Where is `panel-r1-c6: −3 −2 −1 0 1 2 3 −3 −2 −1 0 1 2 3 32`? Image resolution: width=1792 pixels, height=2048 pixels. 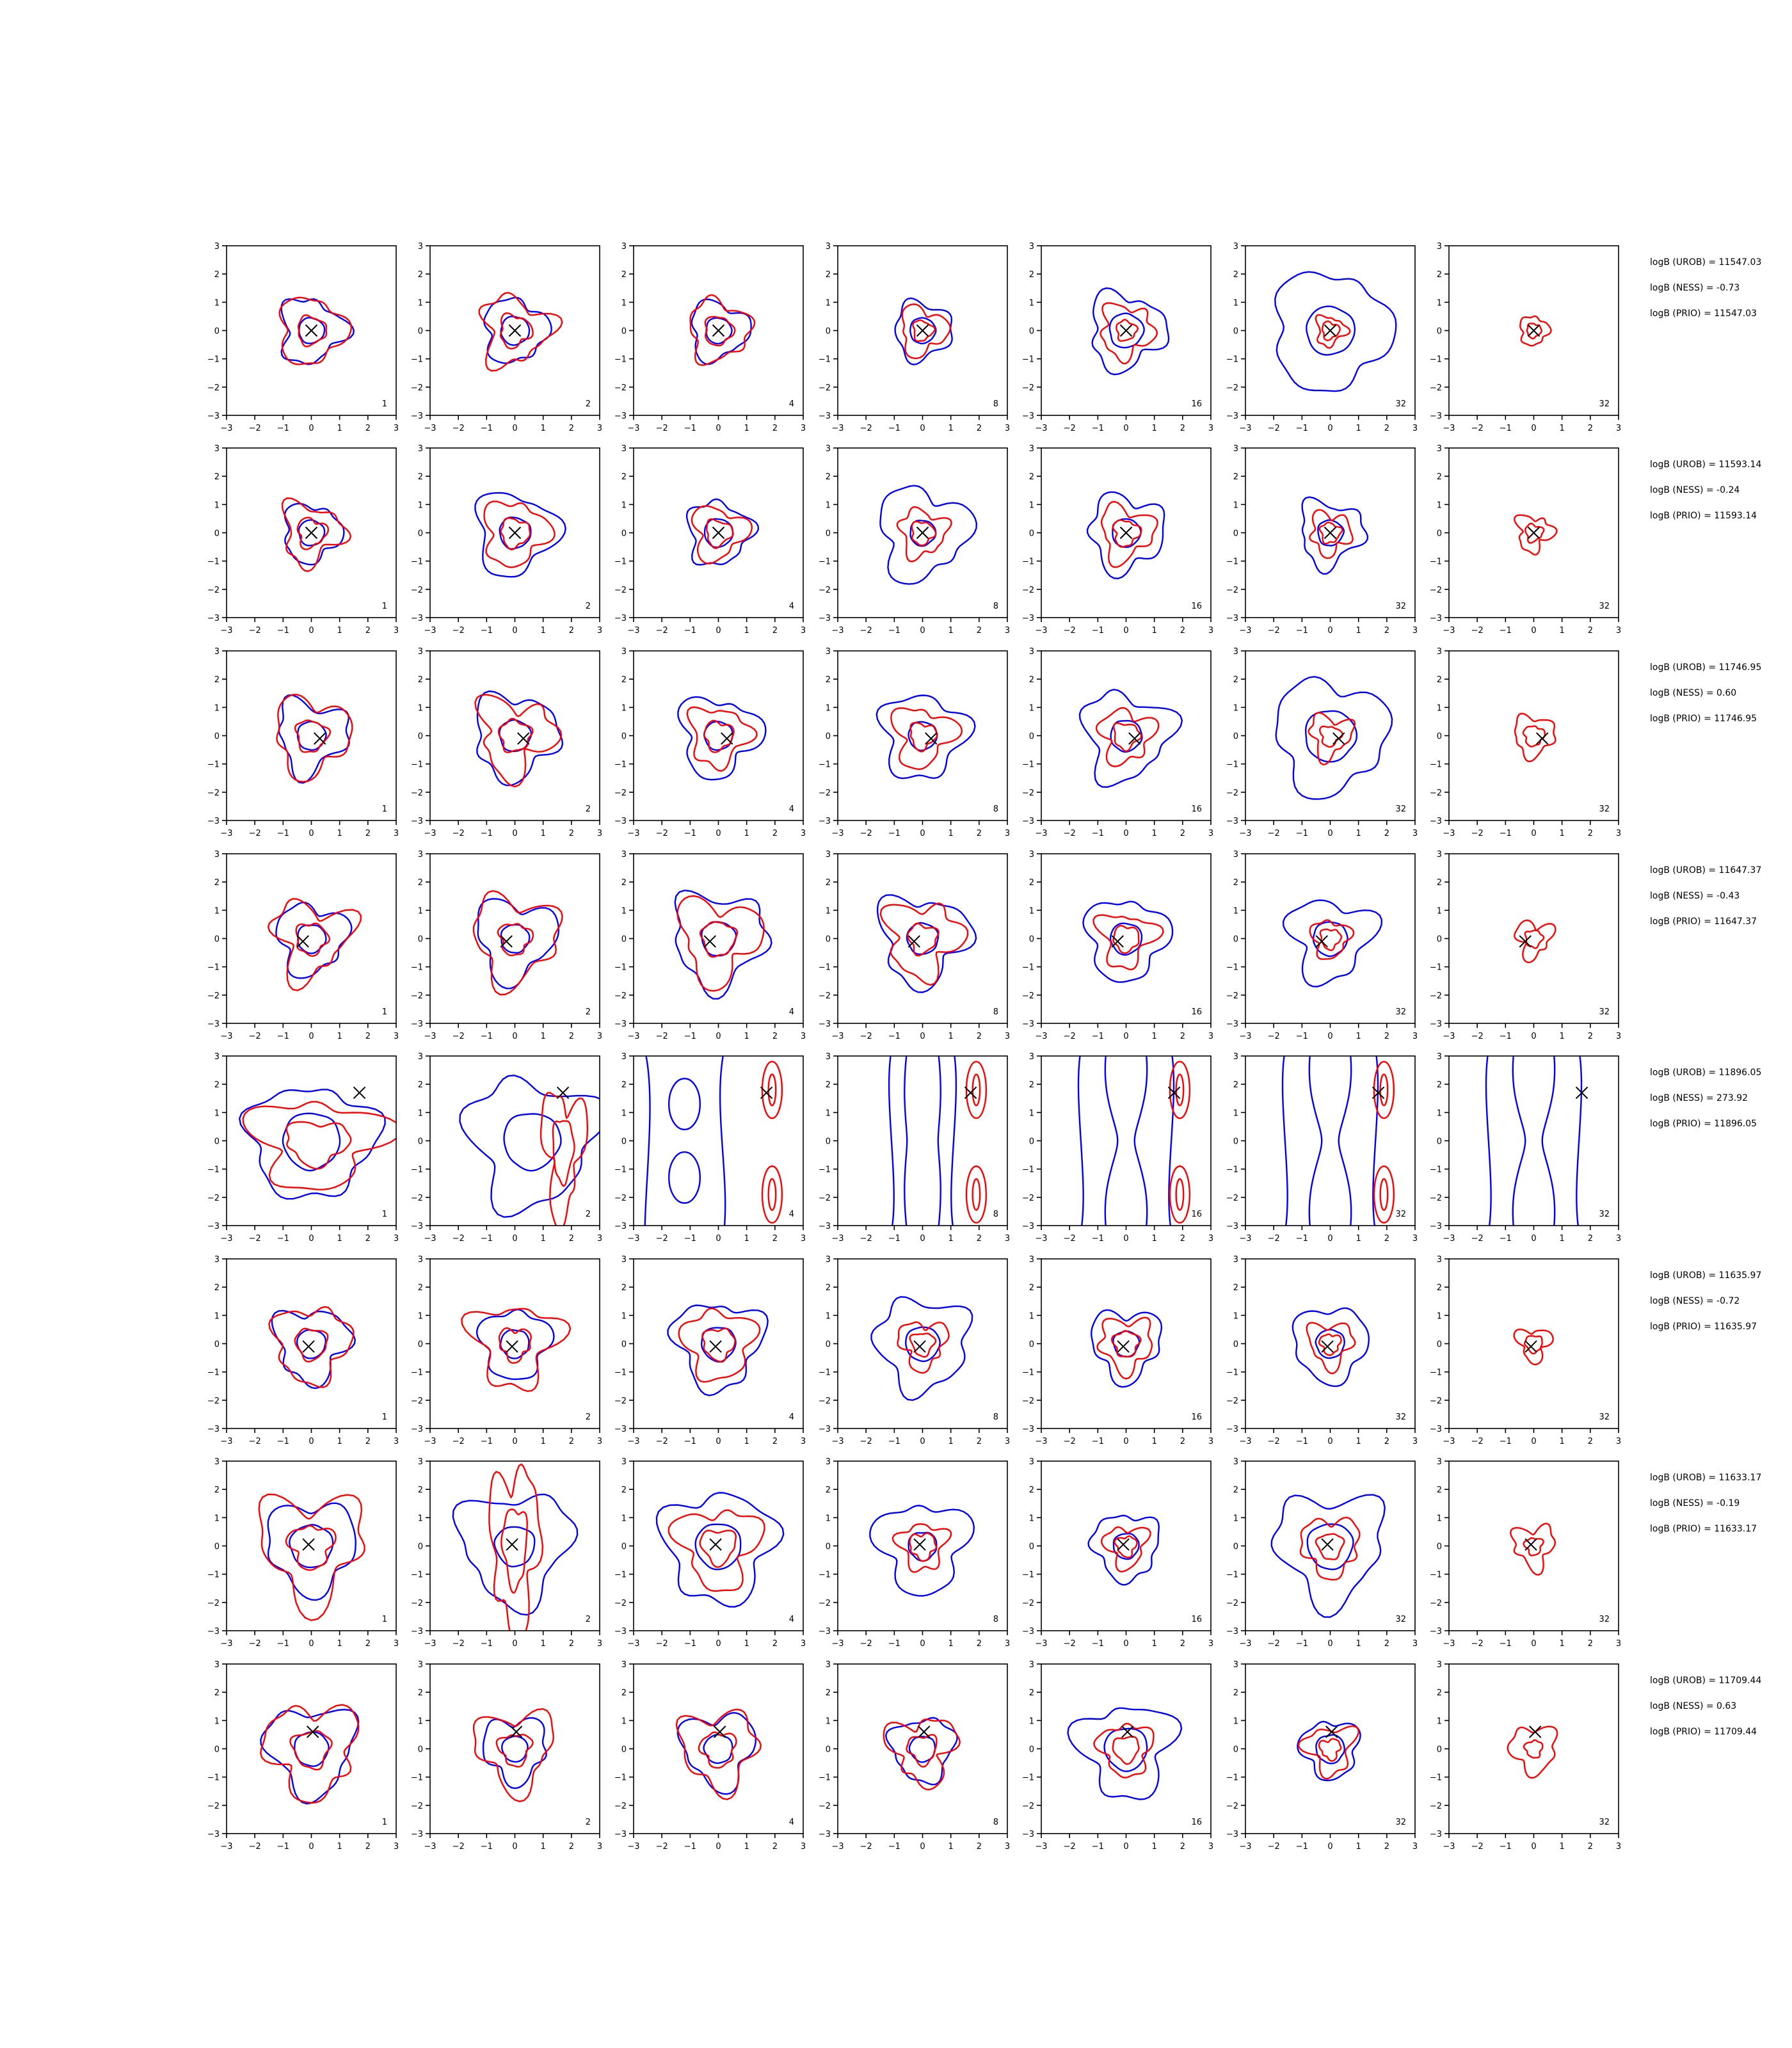 panel-r1-c6: −3 −2 −1 0 1 2 3 −3 −2 −1 0 1 2 3 32 is located at coordinates (1322, 337).